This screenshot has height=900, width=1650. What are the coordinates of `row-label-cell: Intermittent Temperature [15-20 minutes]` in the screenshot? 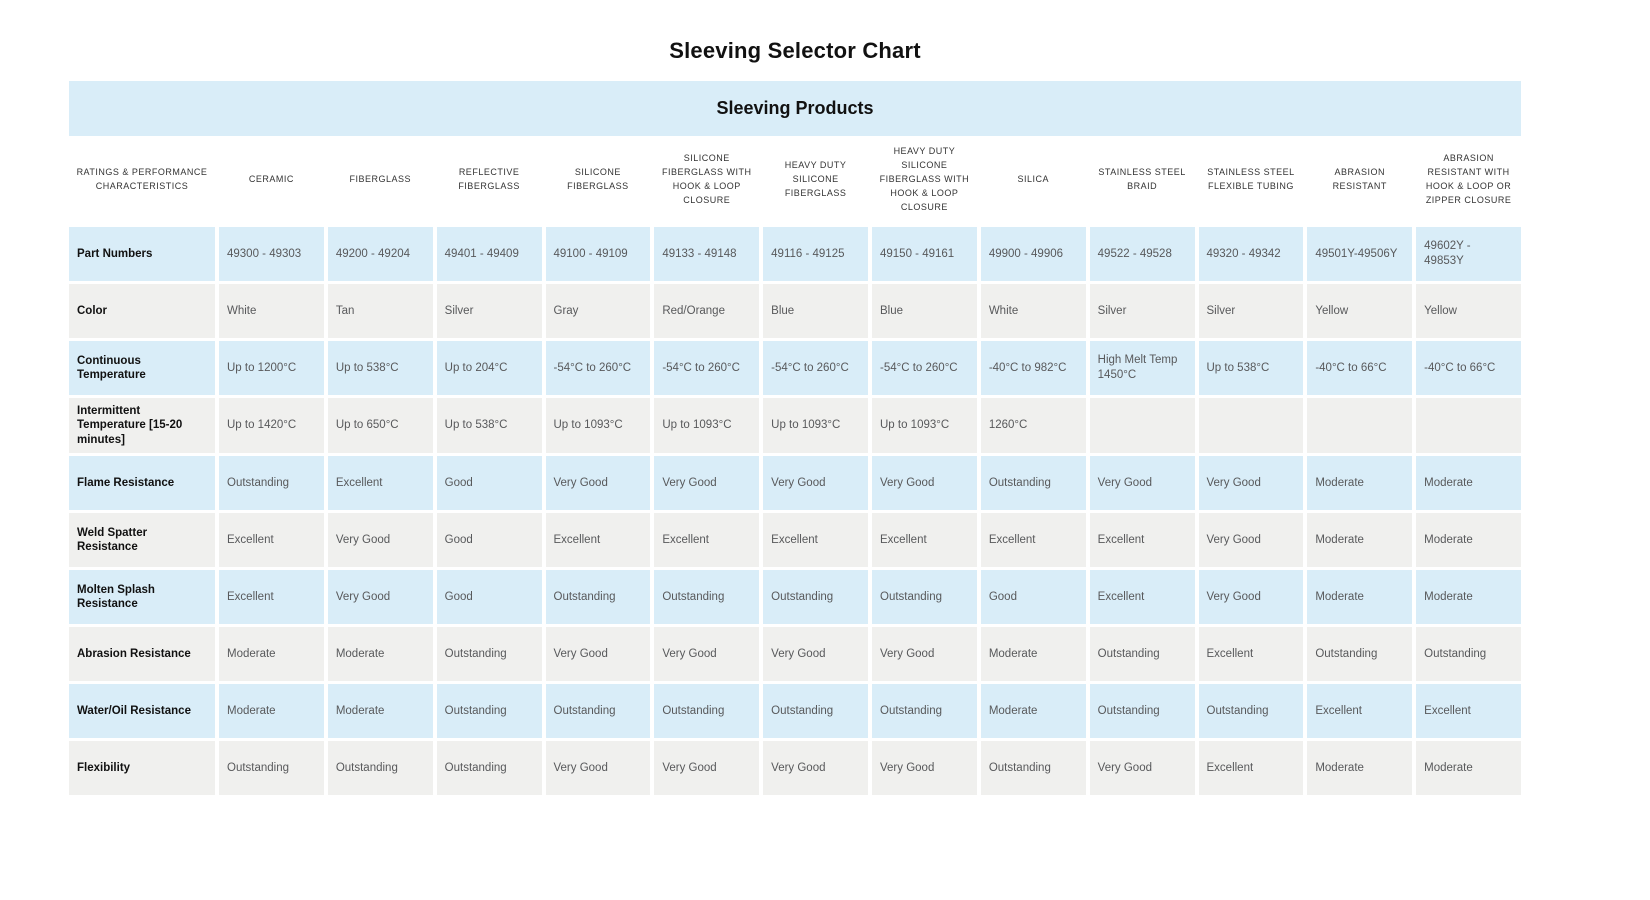 It's located at (142, 426).